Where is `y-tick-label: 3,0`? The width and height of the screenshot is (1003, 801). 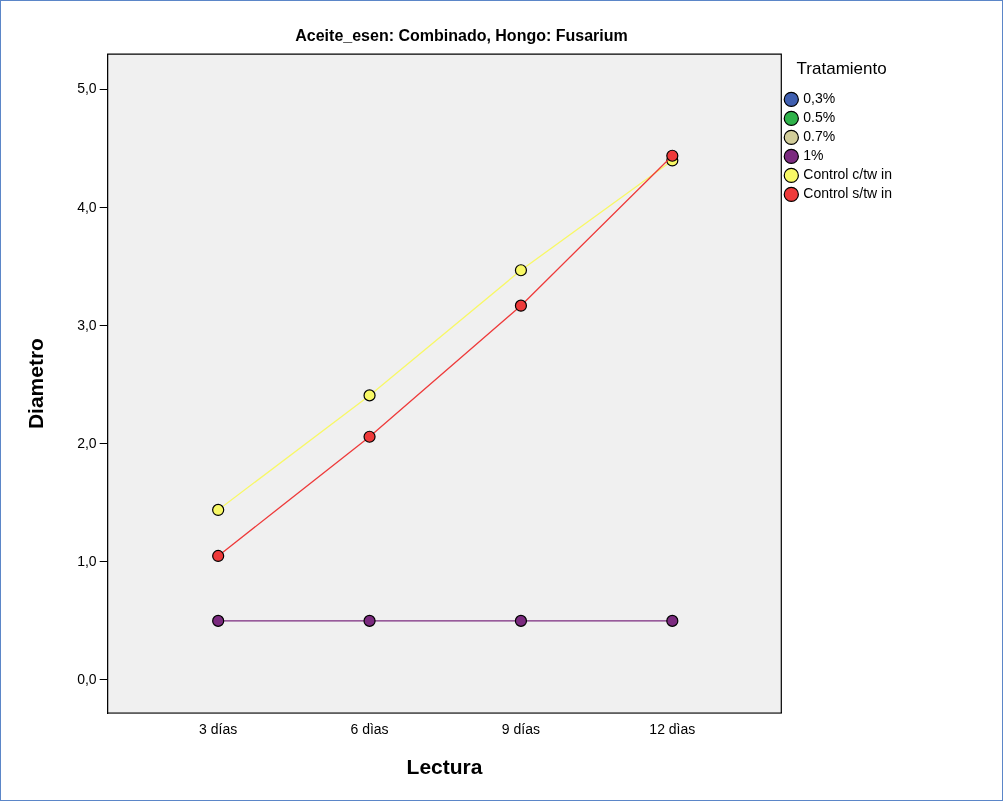 y-tick-label: 3,0 is located at coordinates (87, 324).